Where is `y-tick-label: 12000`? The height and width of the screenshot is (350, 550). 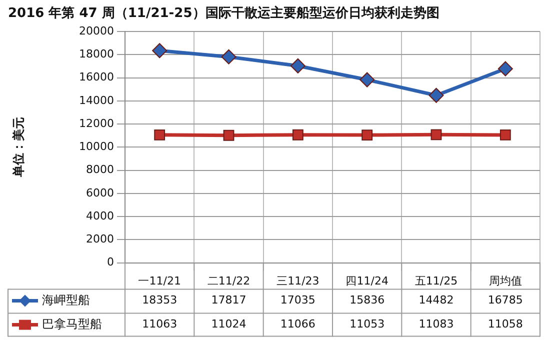
y-tick-label: 12000 is located at coordinates (96, 123).